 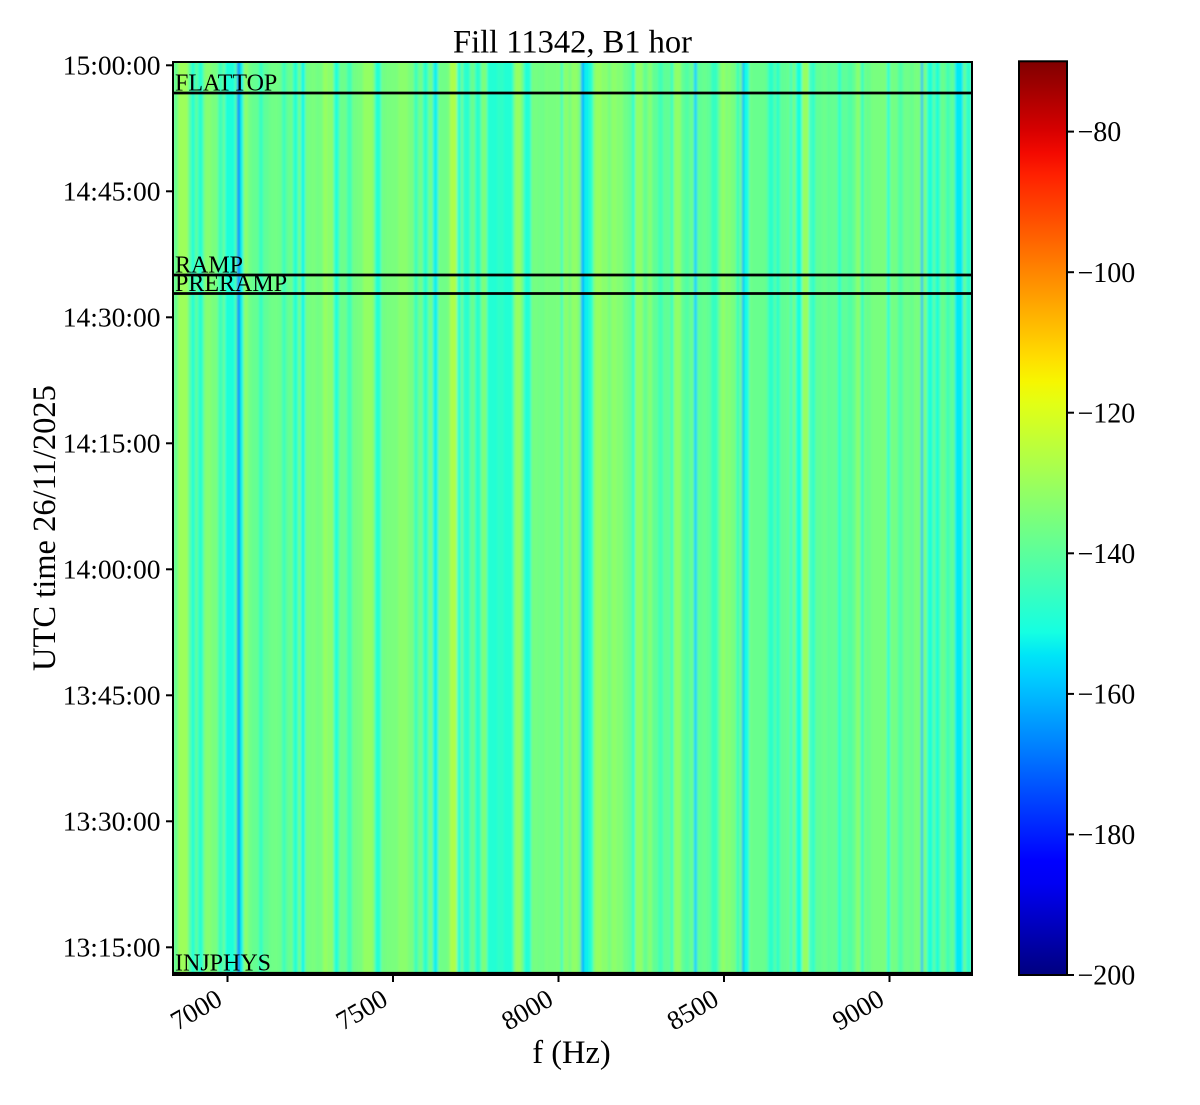 I want to click on svg-text: f (Hz), so click(x=571, y=1053).